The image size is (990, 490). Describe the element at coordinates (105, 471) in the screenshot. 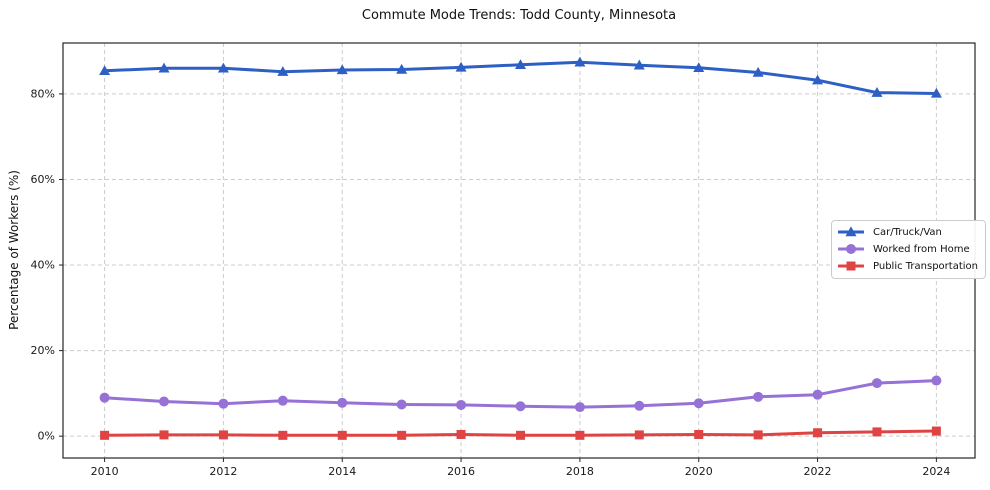

I see `x-tick-label: 2010` at that location.